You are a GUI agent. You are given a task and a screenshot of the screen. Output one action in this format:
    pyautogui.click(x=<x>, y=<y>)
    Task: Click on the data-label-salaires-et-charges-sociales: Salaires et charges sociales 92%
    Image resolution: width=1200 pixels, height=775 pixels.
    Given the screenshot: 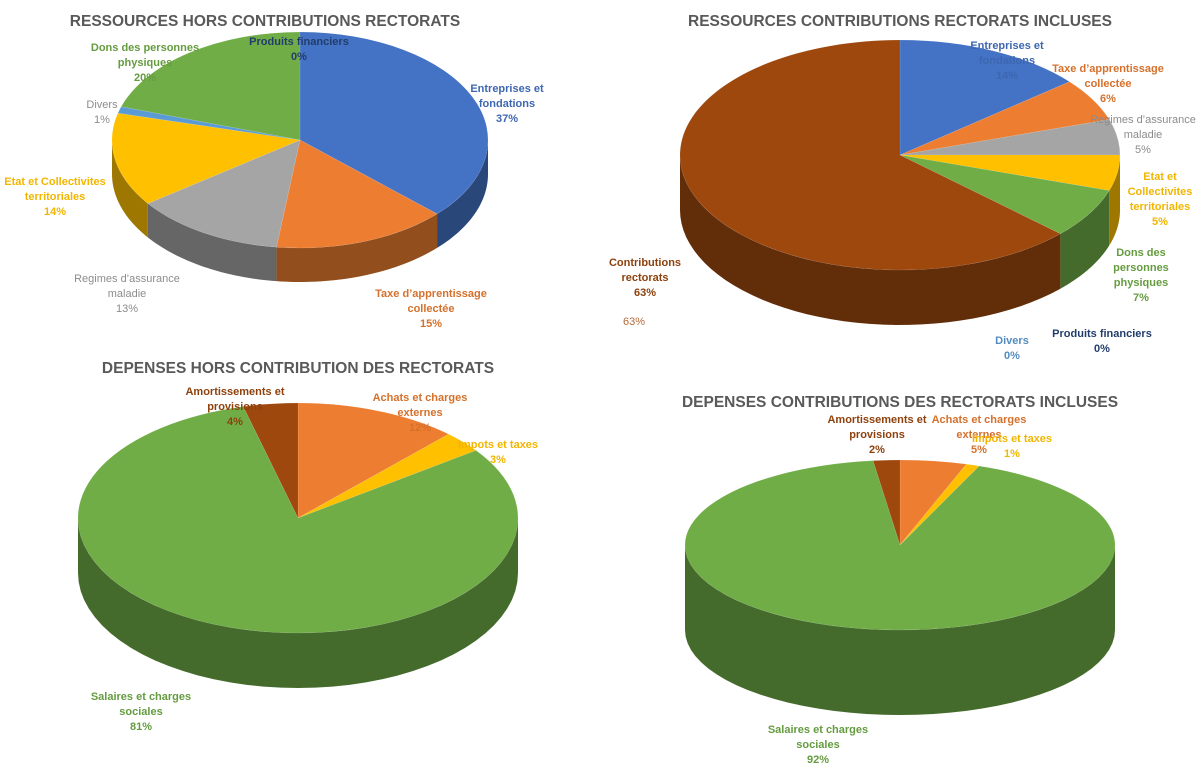 What is the action you would take?
    pyautogui.click(x=818, y=745)
    